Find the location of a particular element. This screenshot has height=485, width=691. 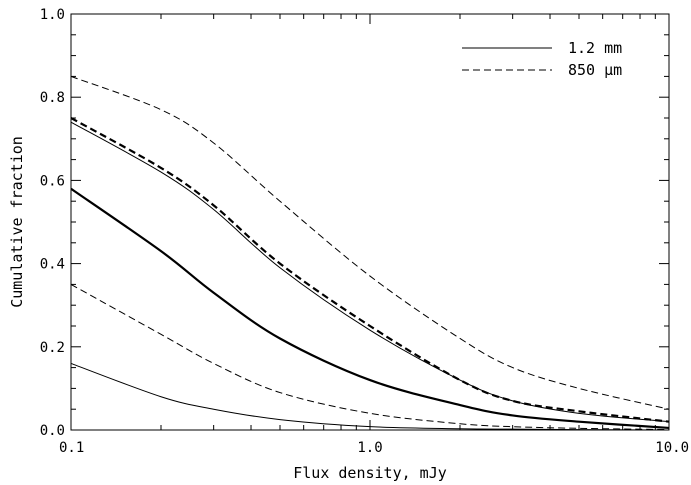

y-tick-label: 1.0 is located at coordinates (52, 15).